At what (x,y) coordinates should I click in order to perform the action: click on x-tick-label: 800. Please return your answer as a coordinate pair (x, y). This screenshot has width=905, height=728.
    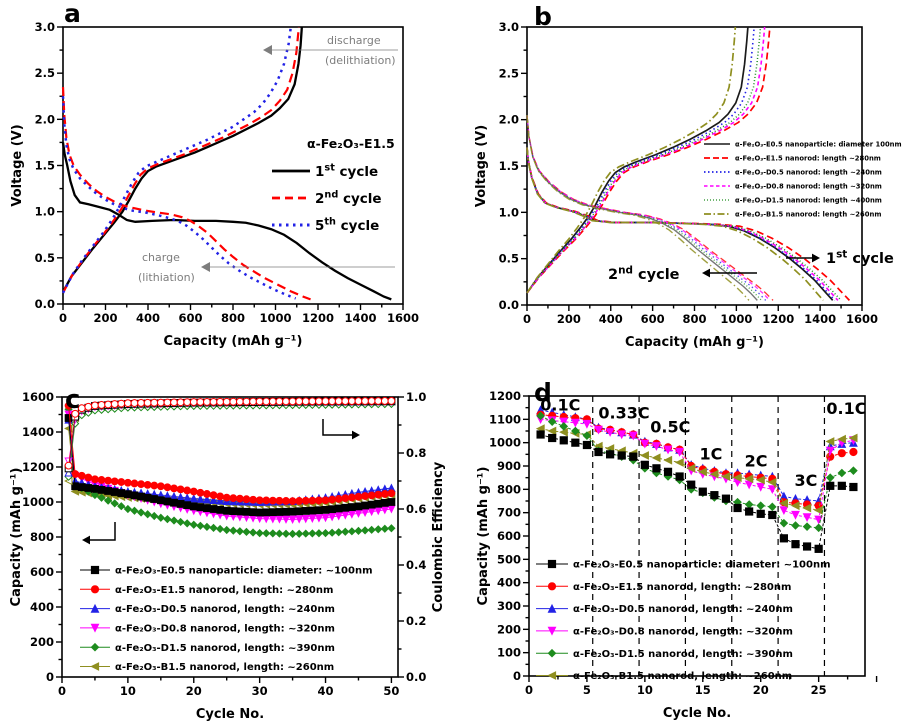
    Looking at the image, I should click on (233, 318).